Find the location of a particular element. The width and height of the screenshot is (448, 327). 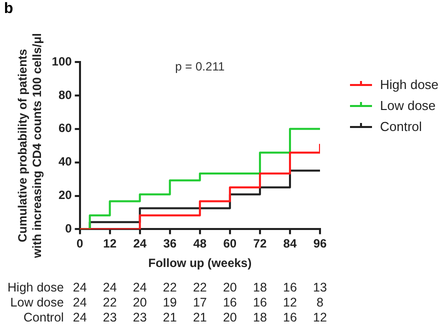

text: Control 24 23 23 21 21 20 18 16 12 is located at coordinates (175, 317).